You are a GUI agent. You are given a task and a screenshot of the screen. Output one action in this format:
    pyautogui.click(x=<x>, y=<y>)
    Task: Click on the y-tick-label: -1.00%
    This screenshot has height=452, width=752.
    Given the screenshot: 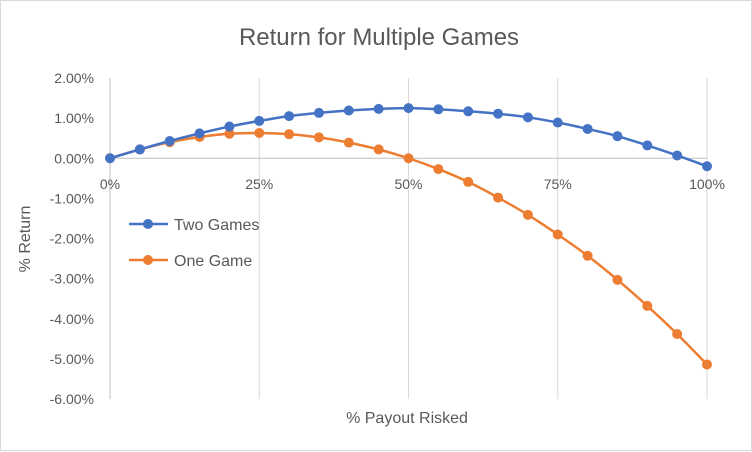 What is the action you would take?
    pyautogui.click(x=72, y=198)
    